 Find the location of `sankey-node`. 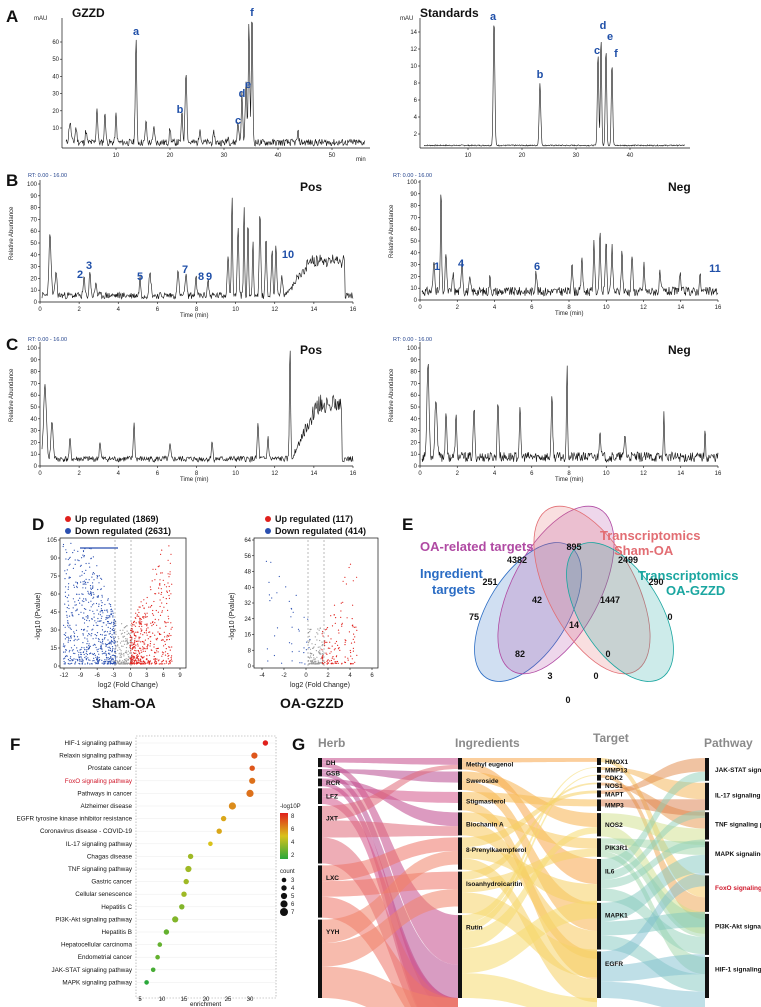

sankey-node is located at coordinates (460, 824).